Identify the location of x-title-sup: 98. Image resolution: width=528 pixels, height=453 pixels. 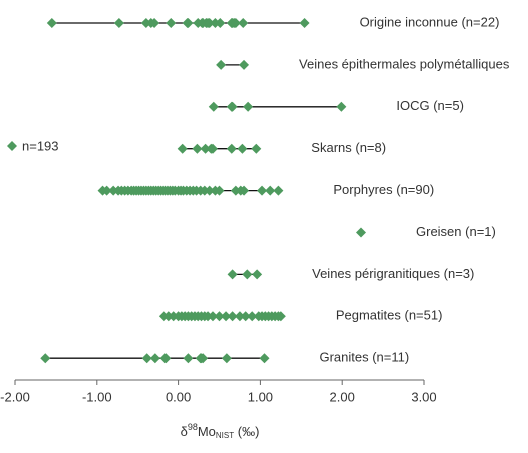
(193, 427).